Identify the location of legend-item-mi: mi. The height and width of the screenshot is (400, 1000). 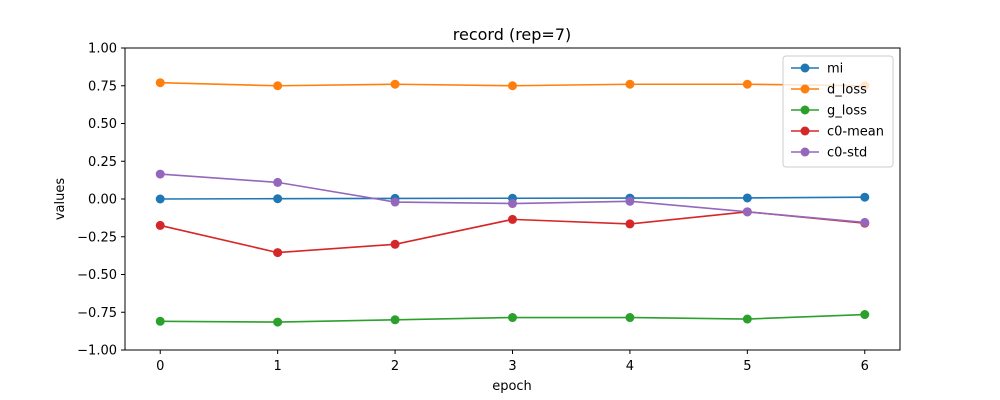
(817, 69).